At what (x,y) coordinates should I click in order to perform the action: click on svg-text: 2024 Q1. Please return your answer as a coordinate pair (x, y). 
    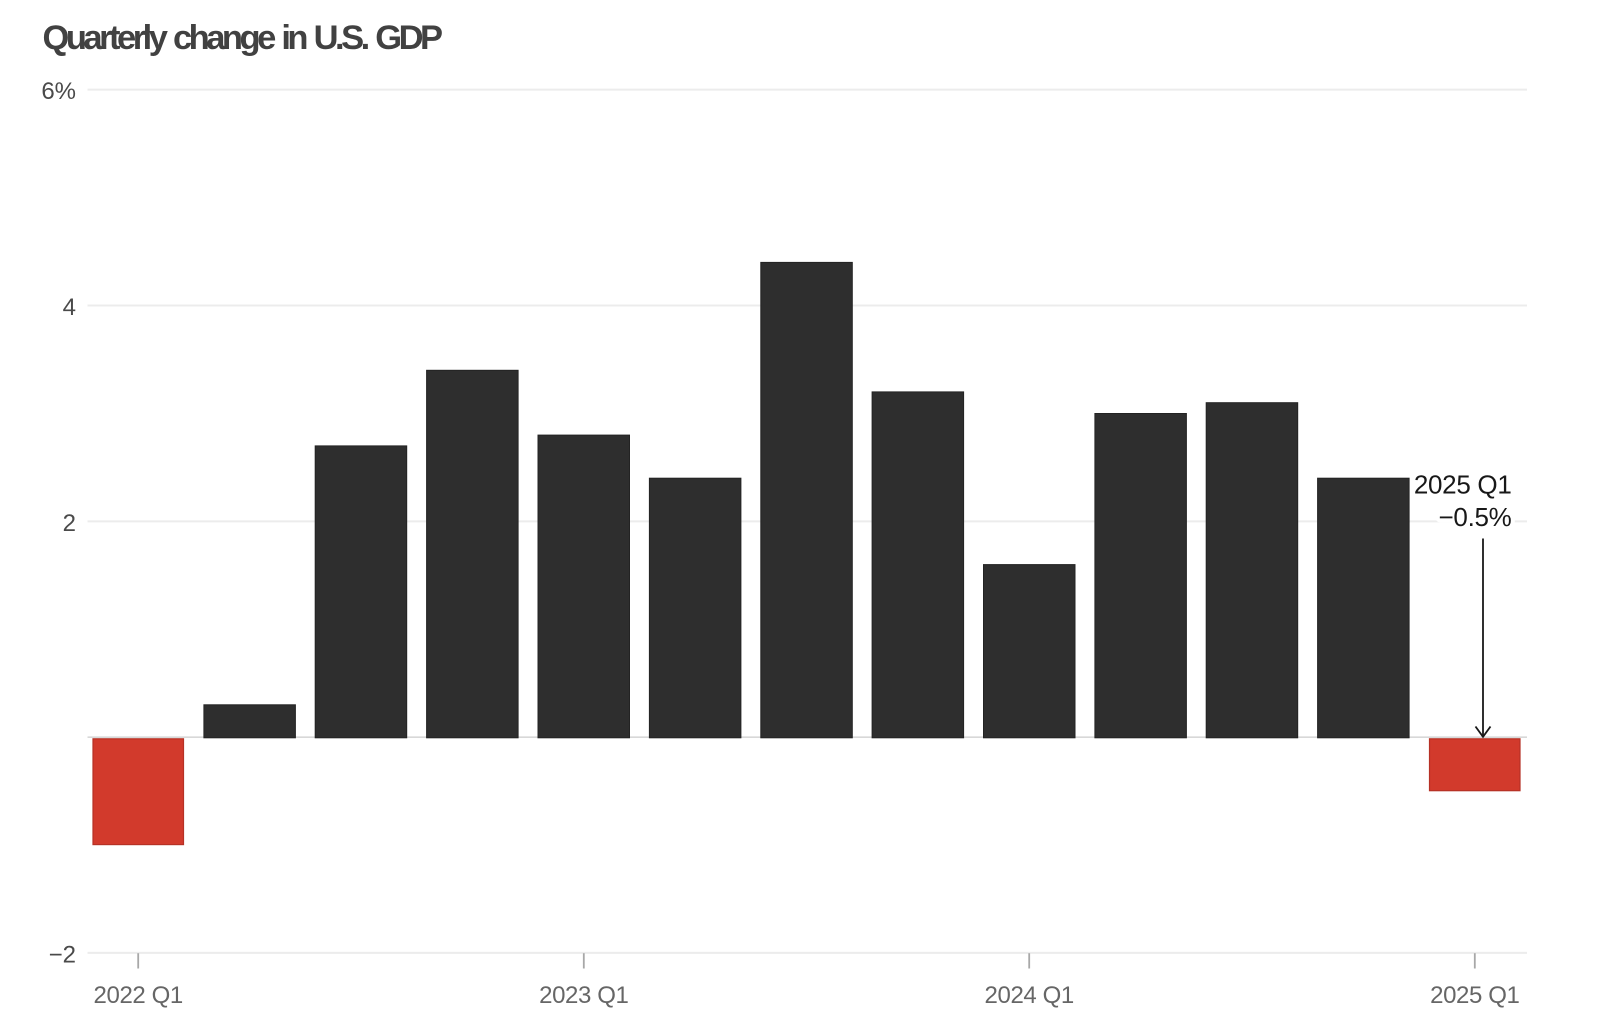
    Looking at the image, I should click on (1029, 995).